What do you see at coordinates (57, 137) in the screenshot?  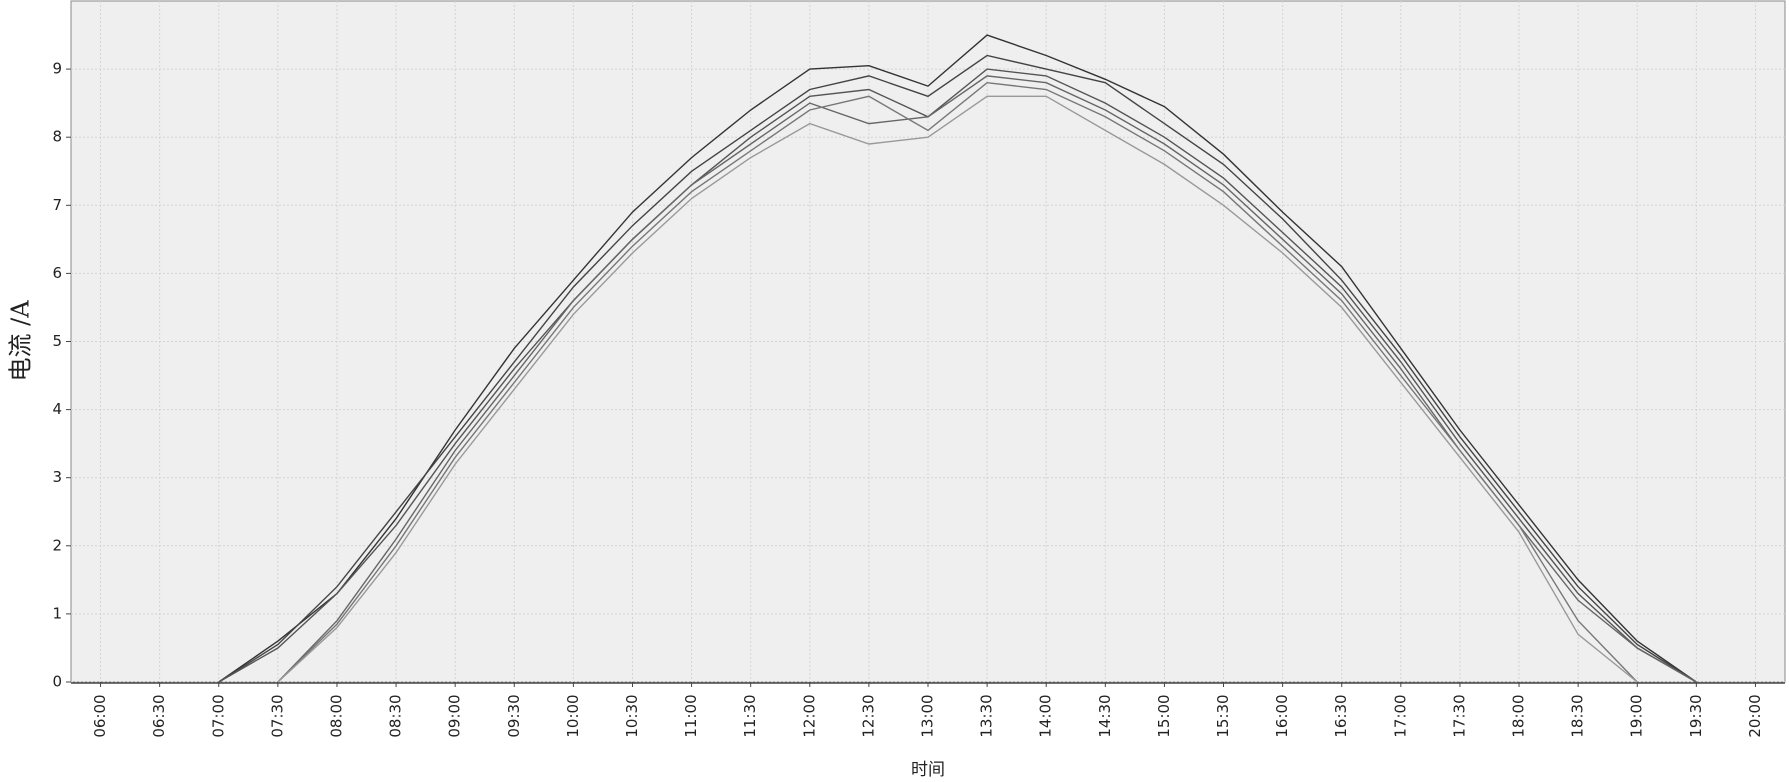 I see `y-tick-label: 8` at bounding box center [57, 137].